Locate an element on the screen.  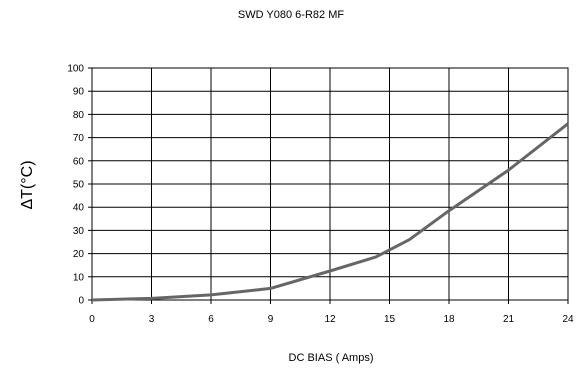
x-tick-label: 18 is located at coordinates (449, 319).